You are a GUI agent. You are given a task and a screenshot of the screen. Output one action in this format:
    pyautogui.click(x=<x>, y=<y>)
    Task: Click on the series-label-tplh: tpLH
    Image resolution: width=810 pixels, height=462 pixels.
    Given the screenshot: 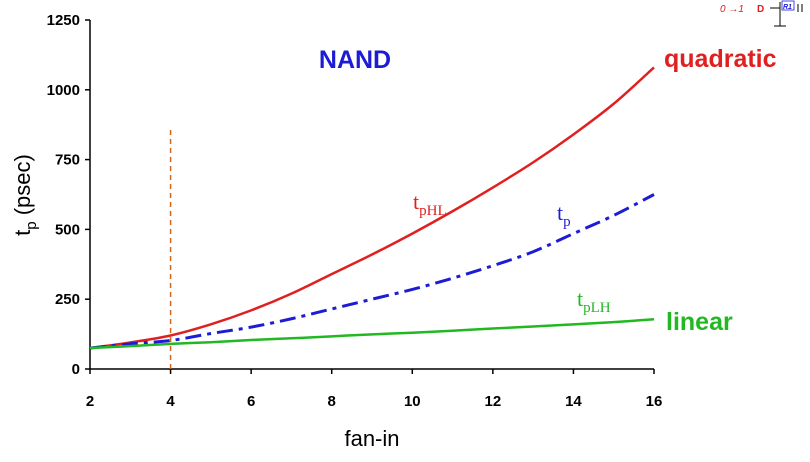 What is the action you would take?
    pyautogui.click(x=594, y=301)
    